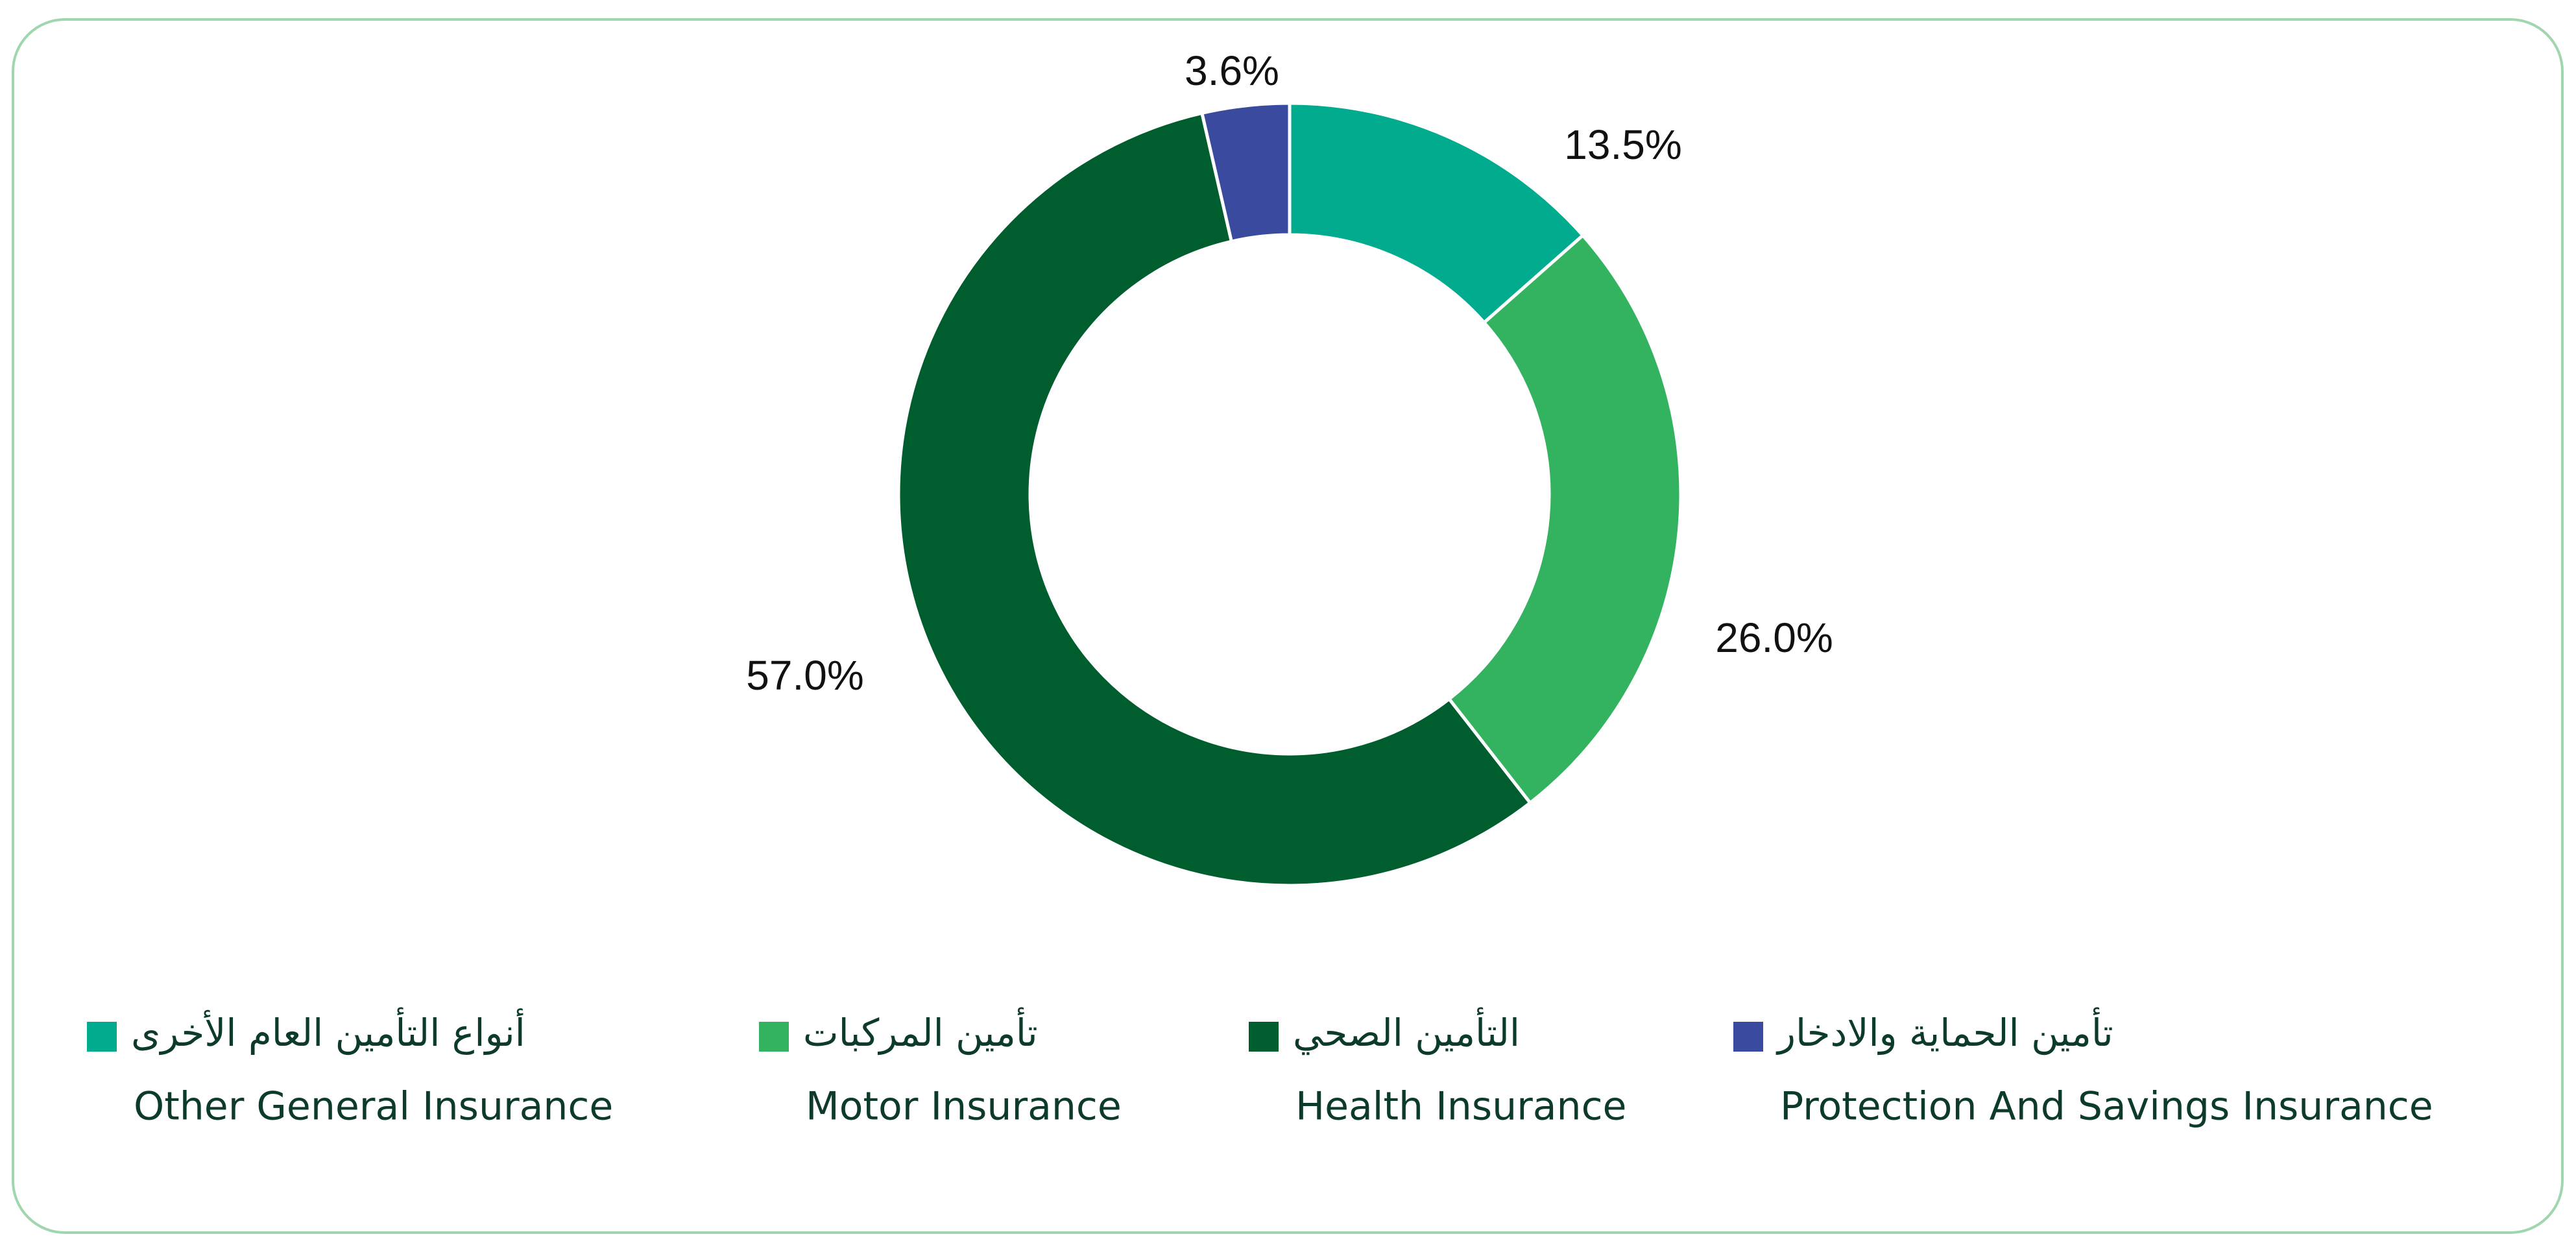 This screenshot has width=2576, height=1243. I want to click on legend-label: Health Insurance, so click(1460, 1106).